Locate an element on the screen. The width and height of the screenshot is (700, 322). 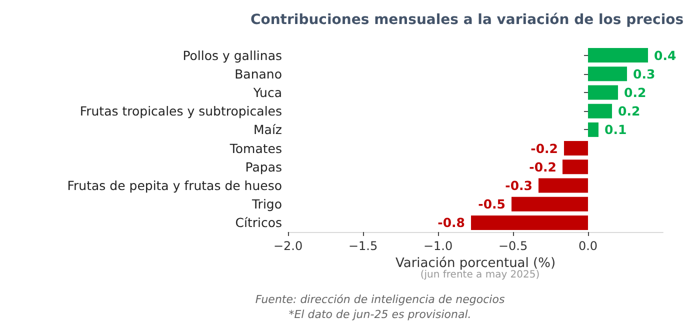
text: (jun frente a may 2025) is located at coordinates (480, 275).